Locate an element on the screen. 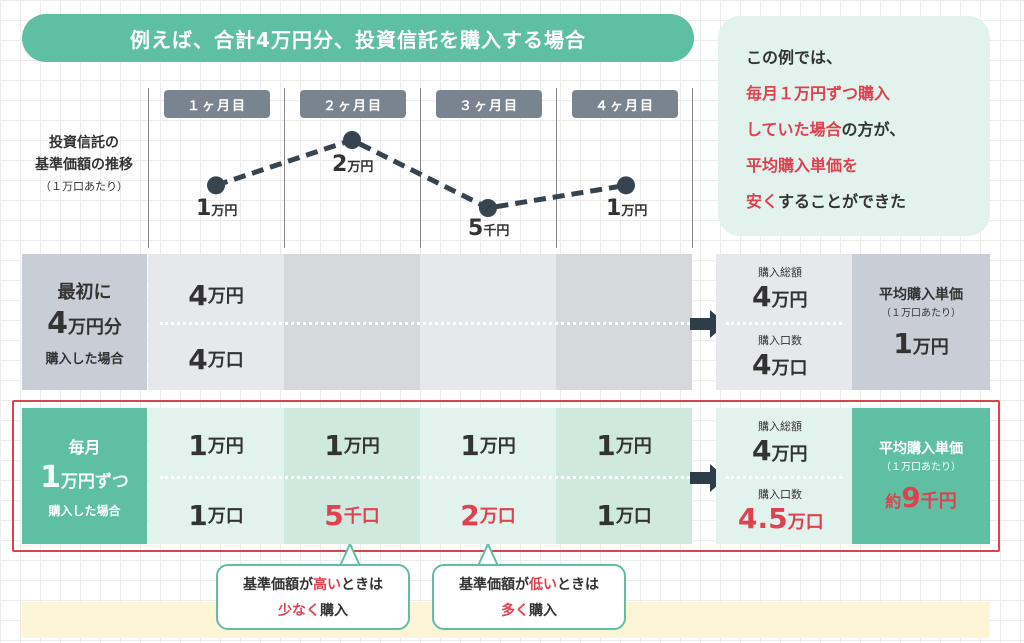  monthly-label-line1: 毎月 is located at coordinates (84, 447).